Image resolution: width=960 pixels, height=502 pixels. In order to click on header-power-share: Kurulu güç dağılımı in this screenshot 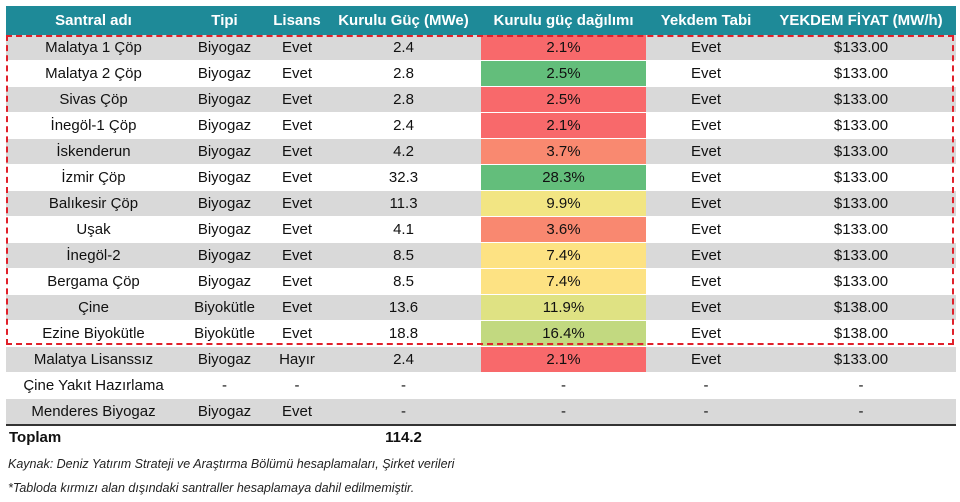, I will do `click(563, 20)`.